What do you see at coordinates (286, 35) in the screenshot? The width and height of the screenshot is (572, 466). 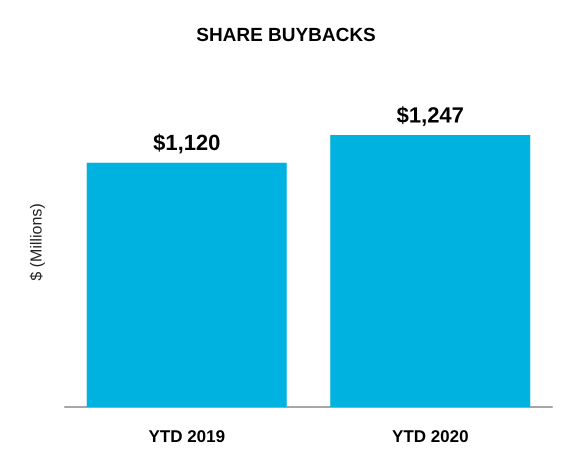 I see `chart-title: SHARE BUYBACKS` at bounding box center [286, 35].